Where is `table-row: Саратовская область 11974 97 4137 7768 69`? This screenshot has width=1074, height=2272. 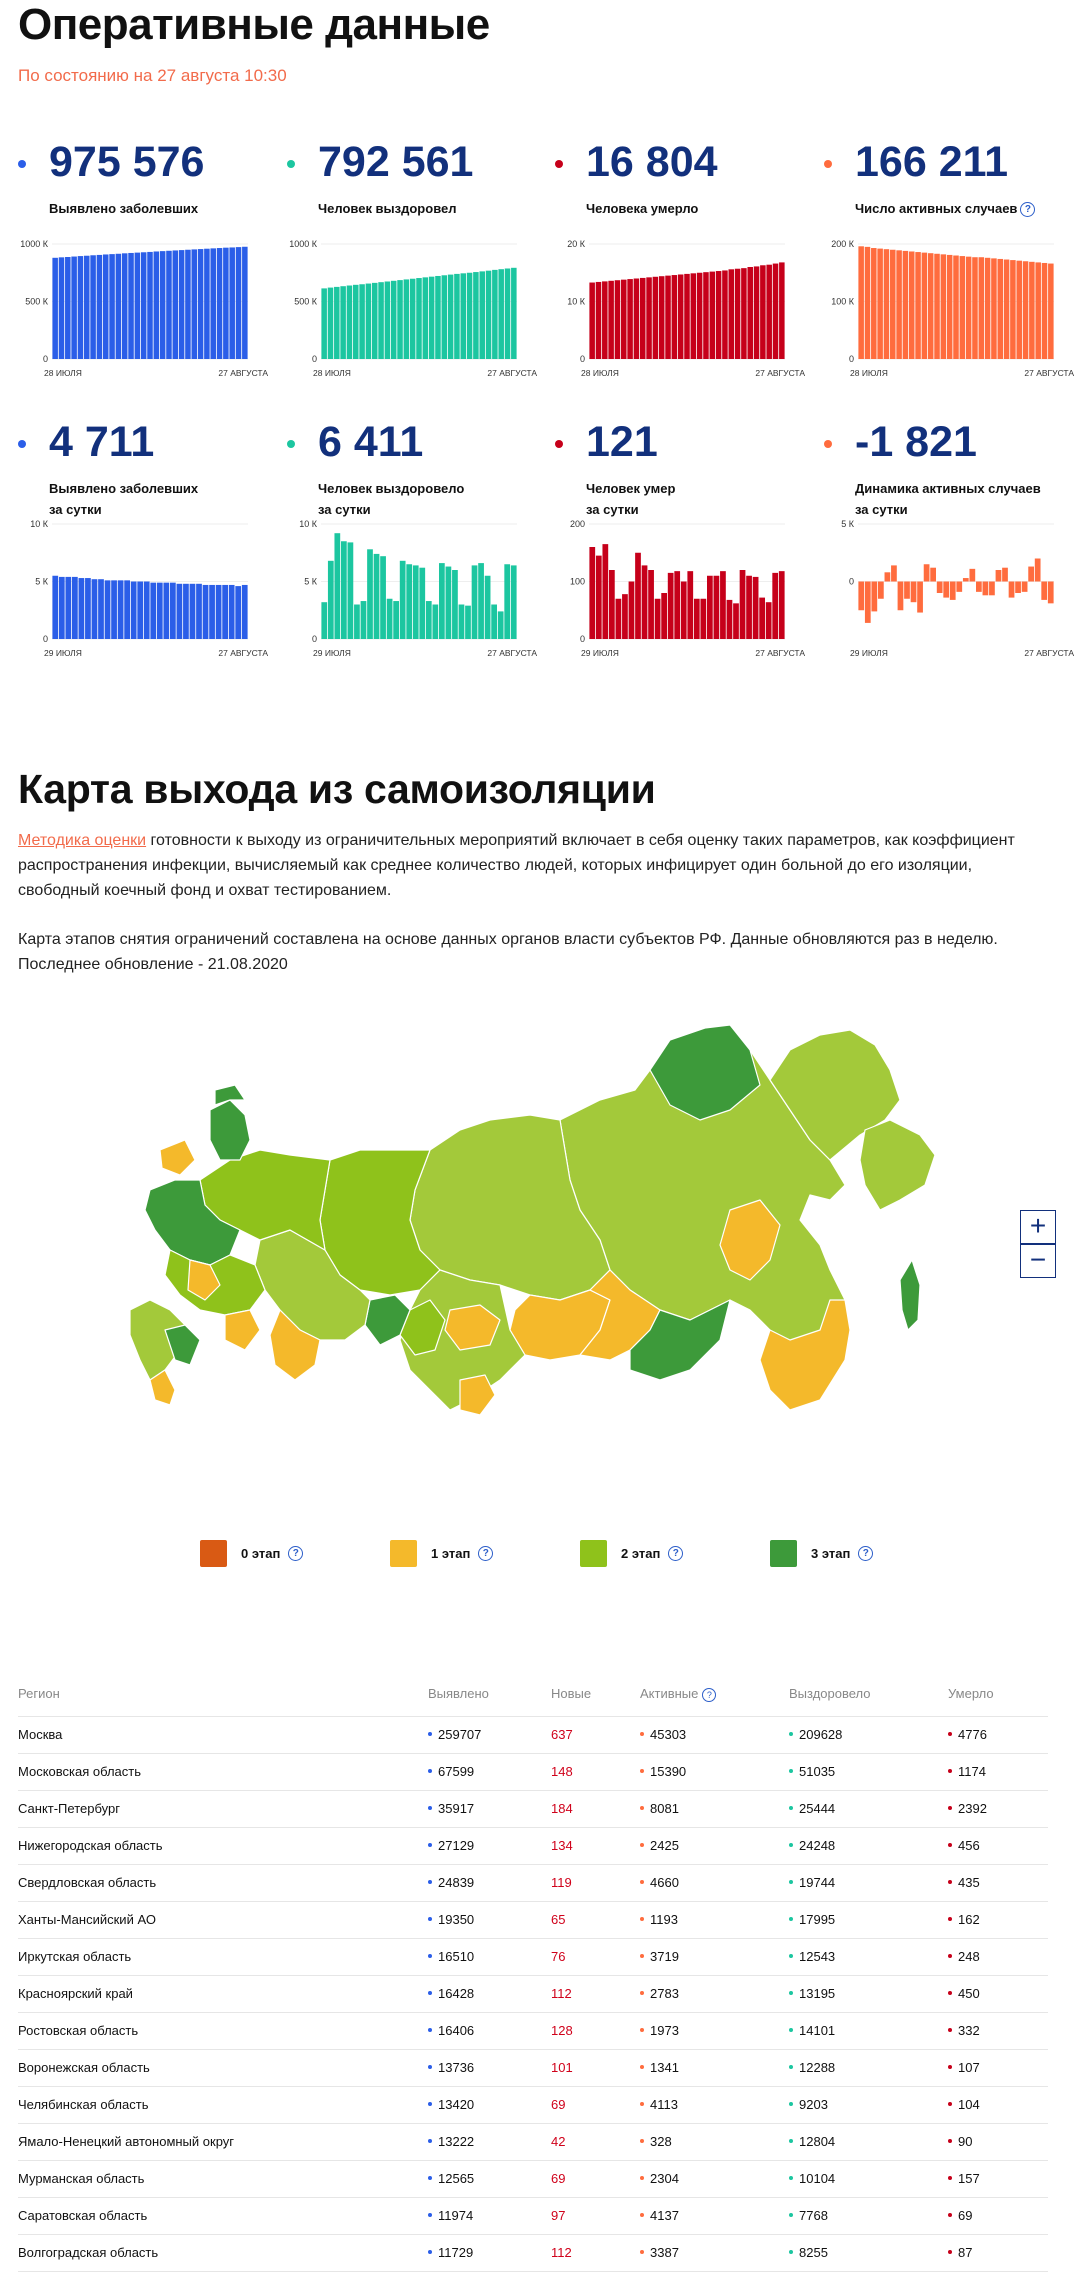 table-row: Саратовская область 11974 97 4137 7768 69 is located at coordinates (533, 2216).